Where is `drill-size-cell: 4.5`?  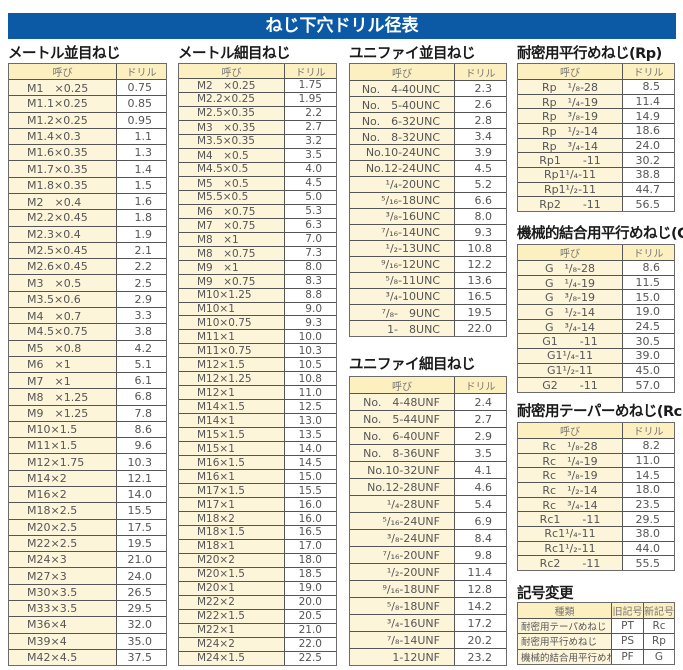
drill-size-cell: 4.5 is located at coordinates (313, 183).